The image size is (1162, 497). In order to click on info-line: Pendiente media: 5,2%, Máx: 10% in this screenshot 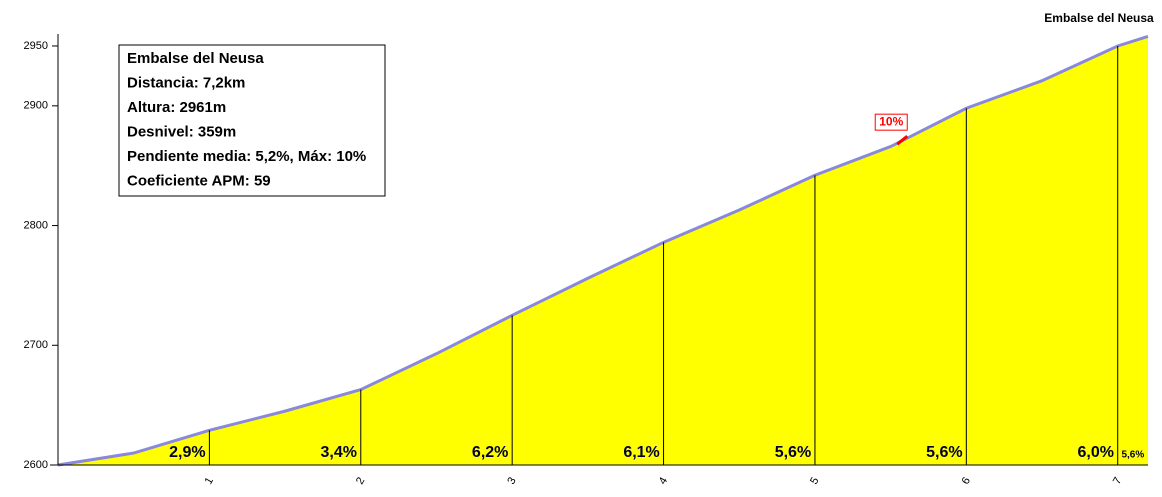, I will do `click(246, 156)`.